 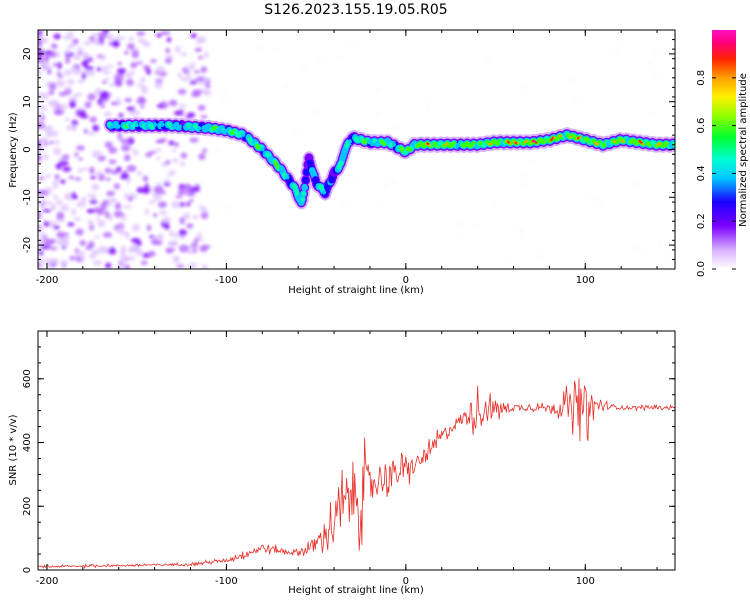 What do you see at coordinates (27, 442) in the screenshot?
I see `y-tick-label: 400` at bounding box center [27, 442].